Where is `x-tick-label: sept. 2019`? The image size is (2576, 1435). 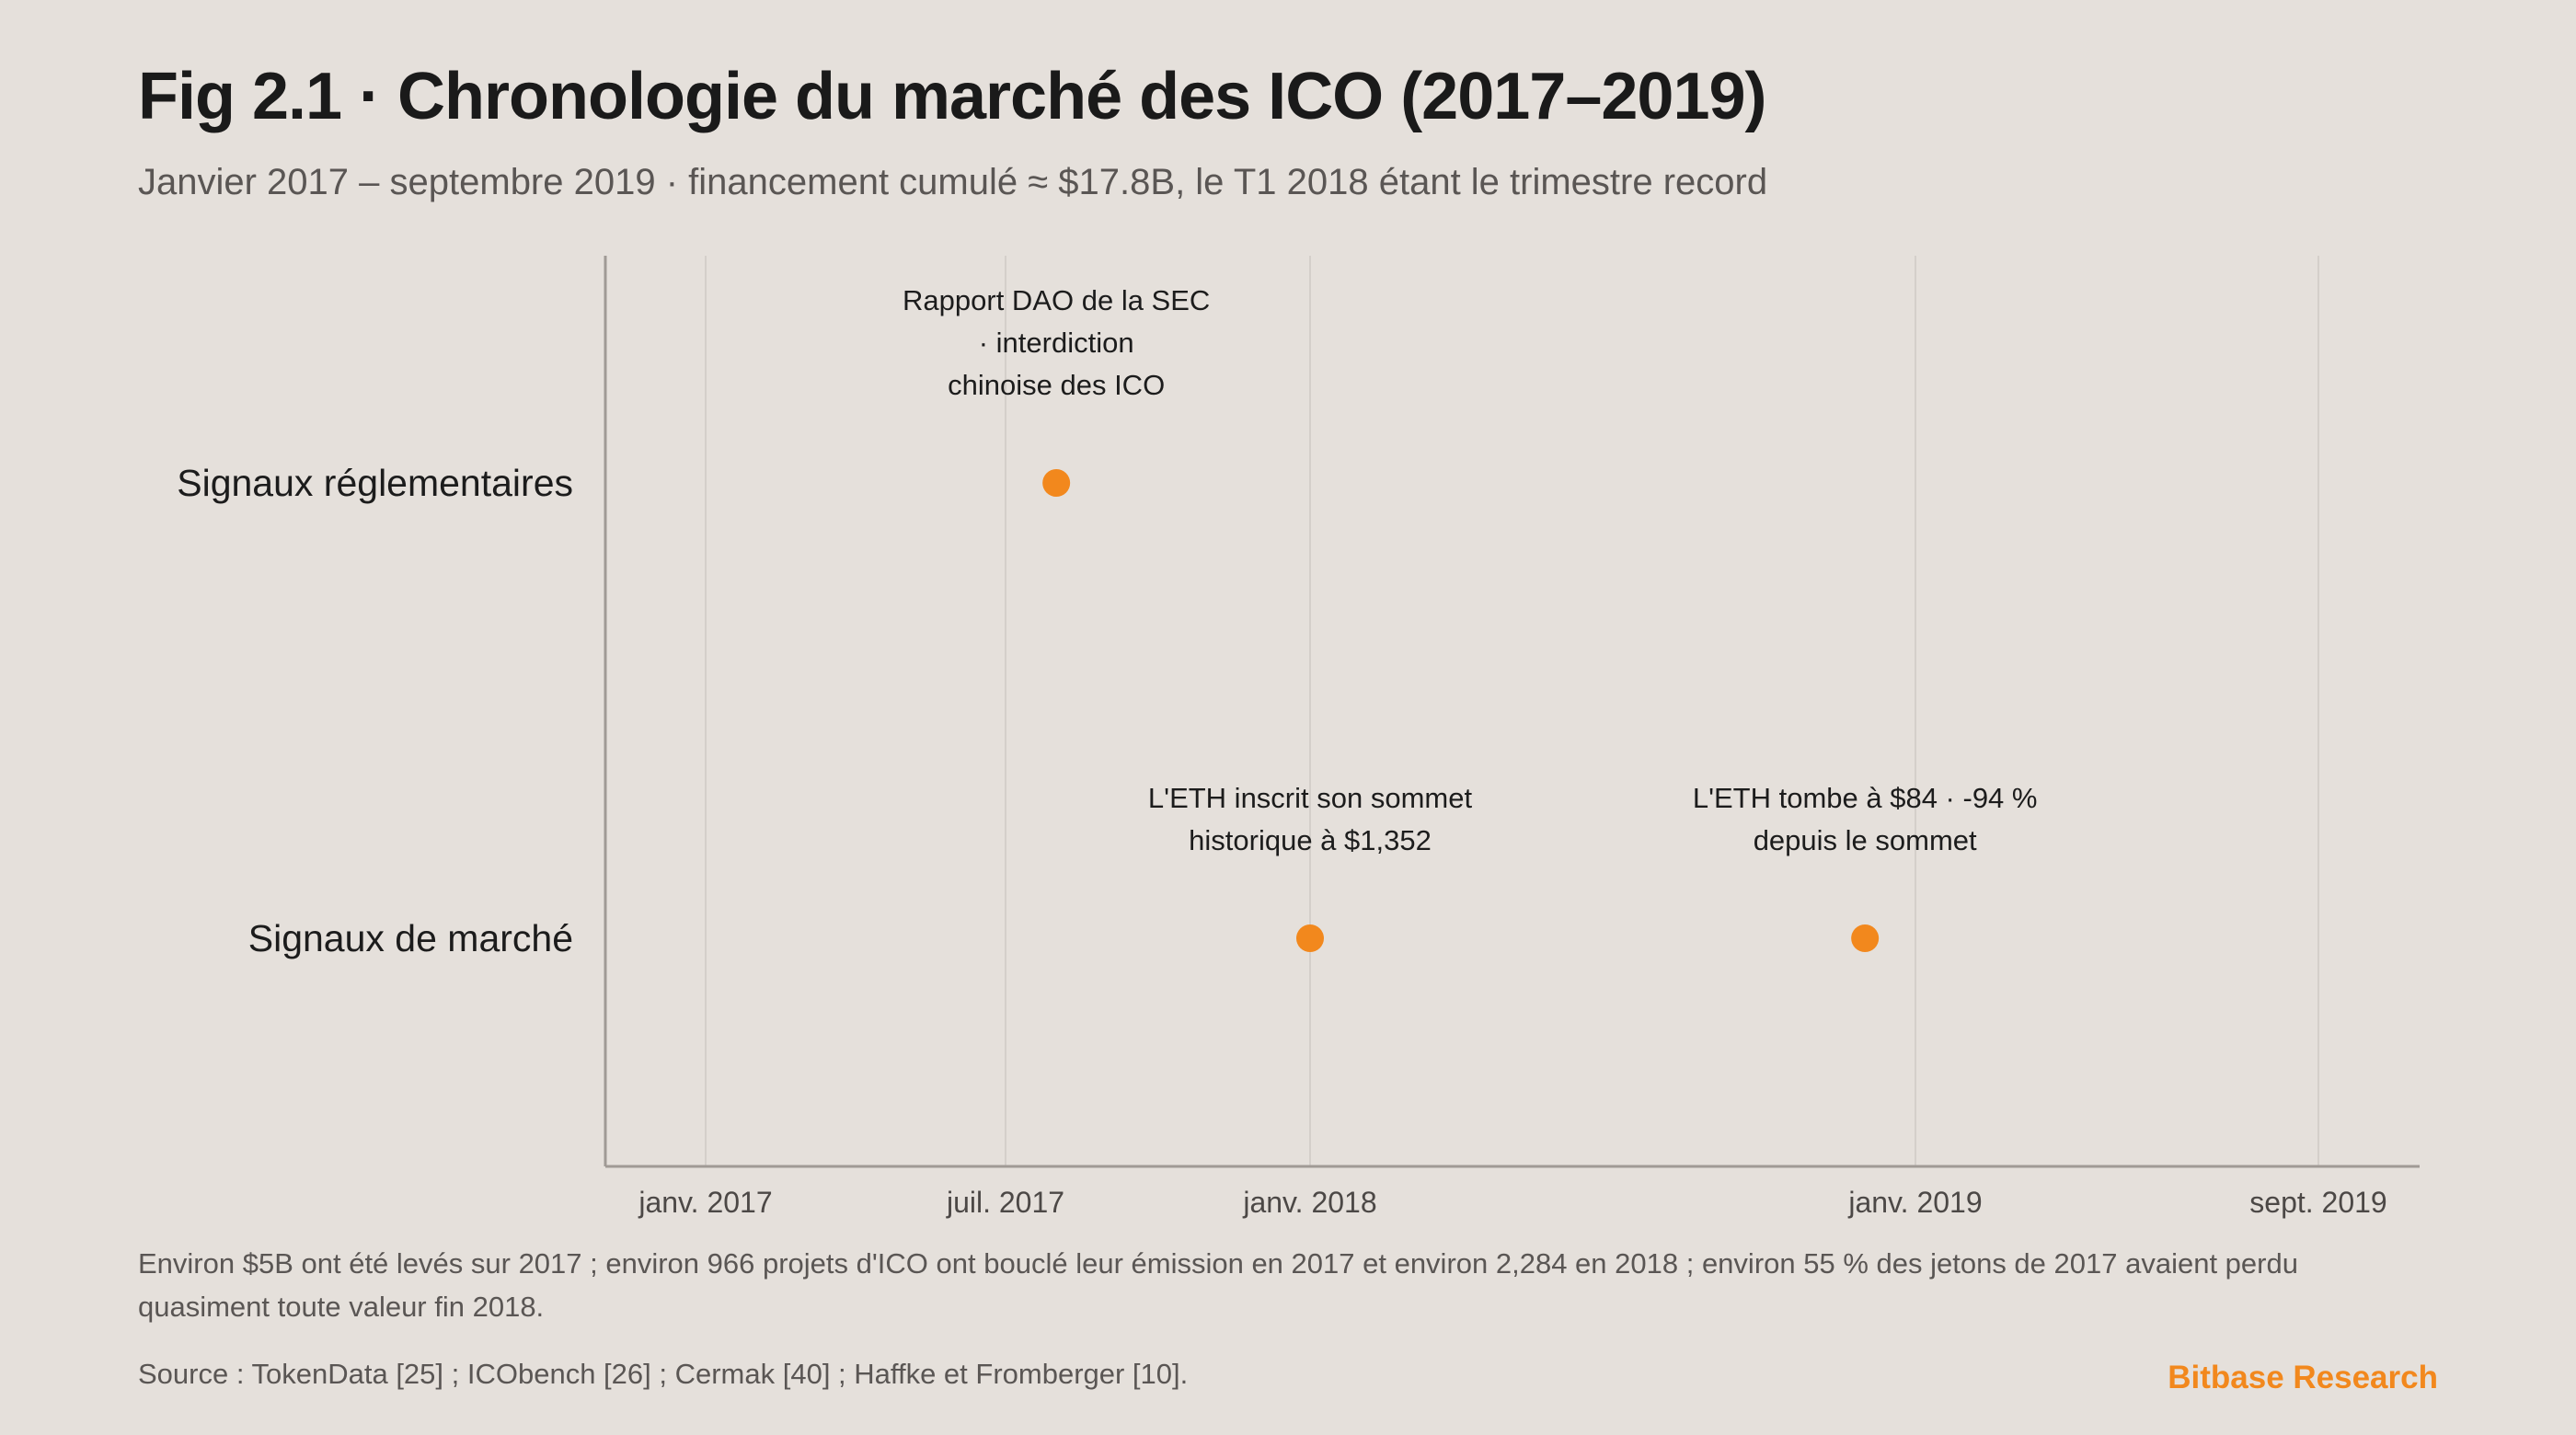
x-tick-label: sept. 2019 is located at coordinates (2317, 1202).